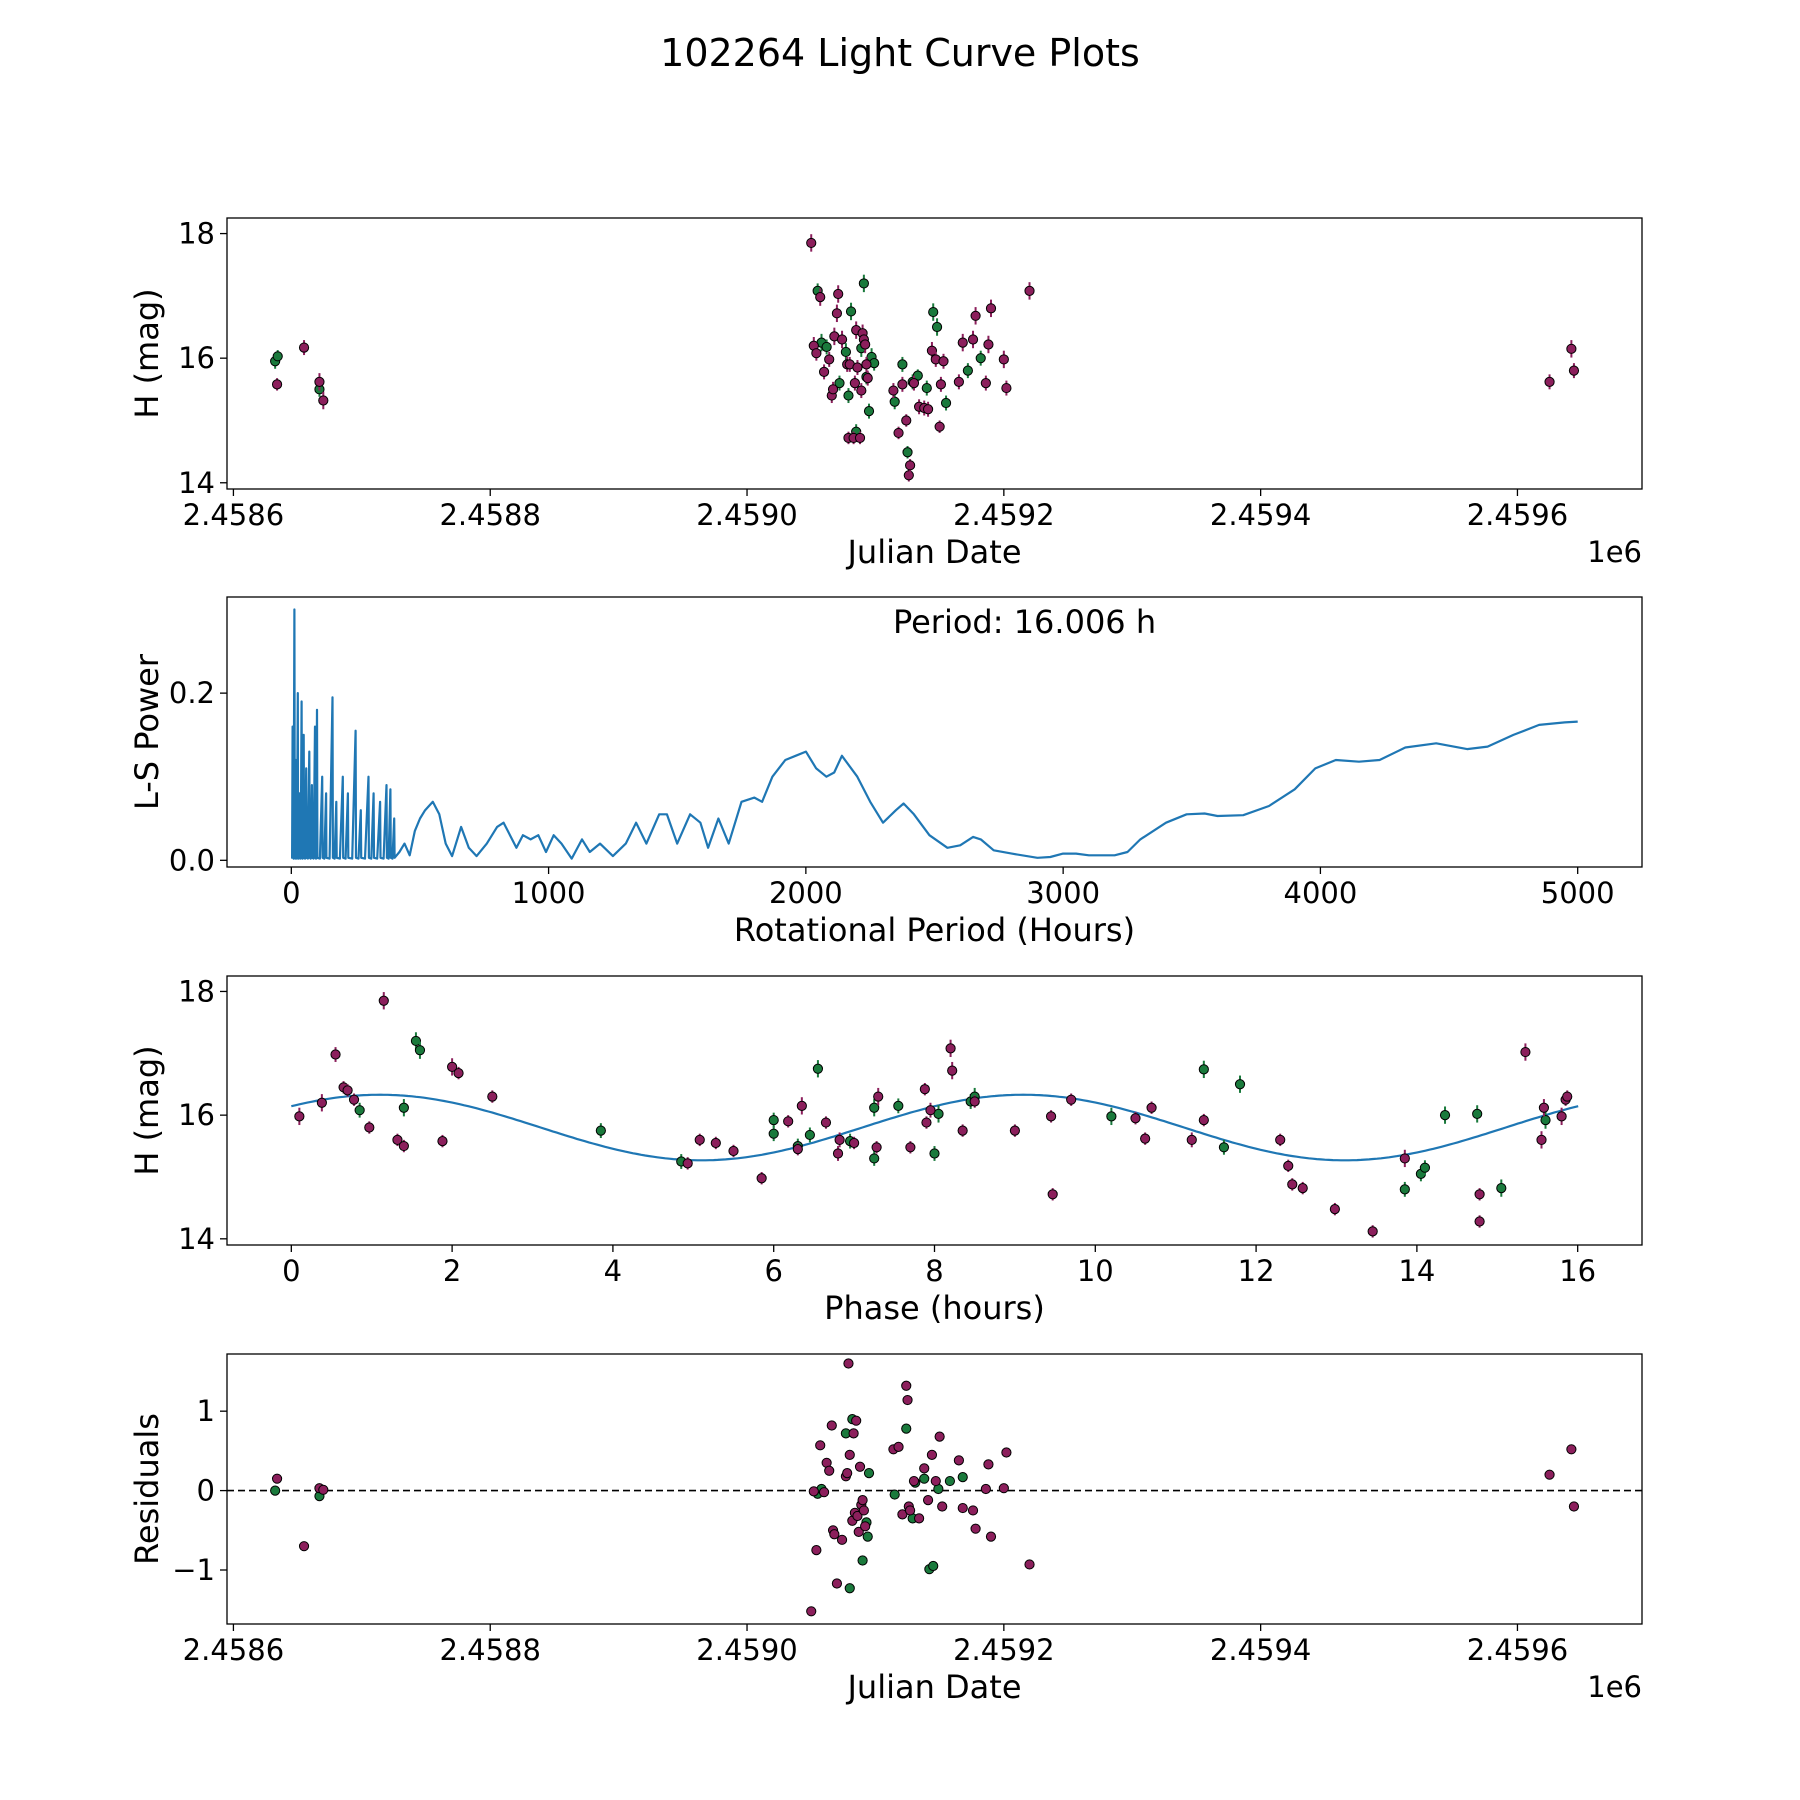 The width and height of the screenshot is (1800, 1800). Describe the element at coordinates (934, 734) in the screenshot. I see `periodogram-plot-area` at that location.